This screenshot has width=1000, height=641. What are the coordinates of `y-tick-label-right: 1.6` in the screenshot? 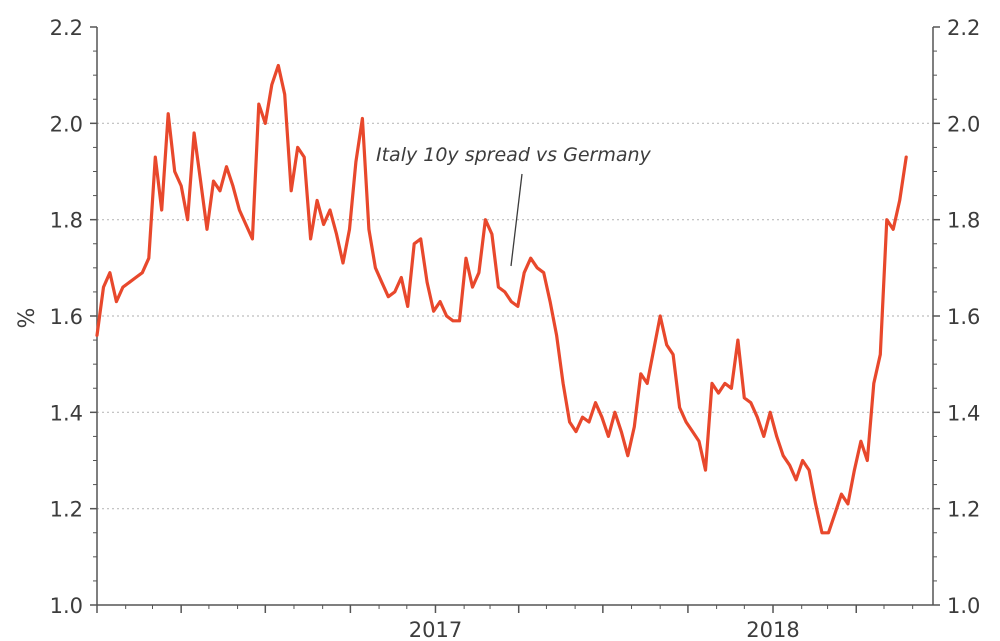 It's located at (963, 317).